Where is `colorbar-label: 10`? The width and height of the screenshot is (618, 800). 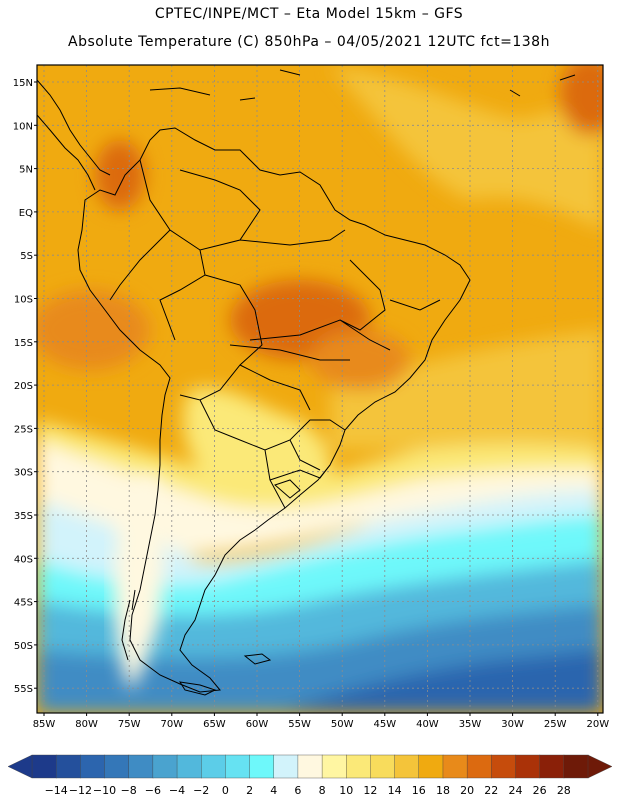 colorbar-label: 10 is located at coordinates (346, 790).